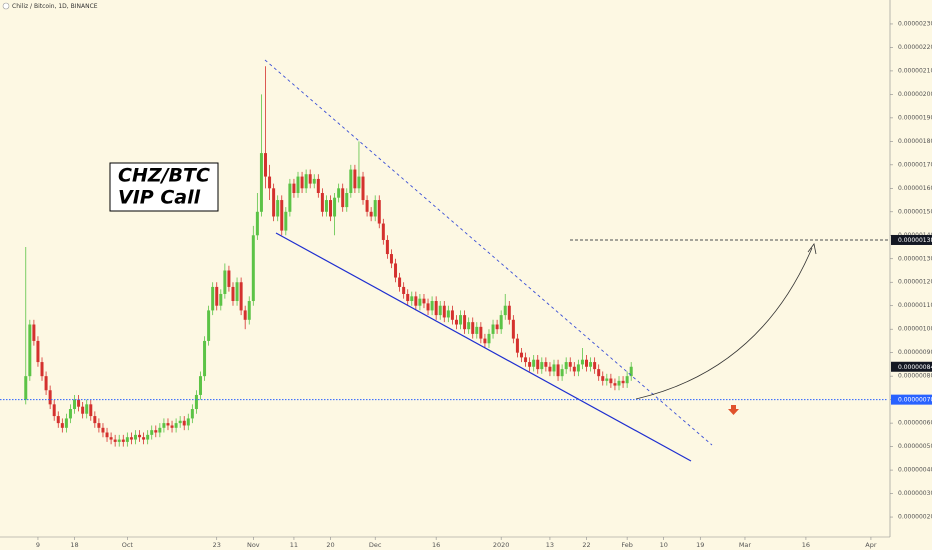  I want to click on annotation-text: CHZ/BTC, so click(164, 176).